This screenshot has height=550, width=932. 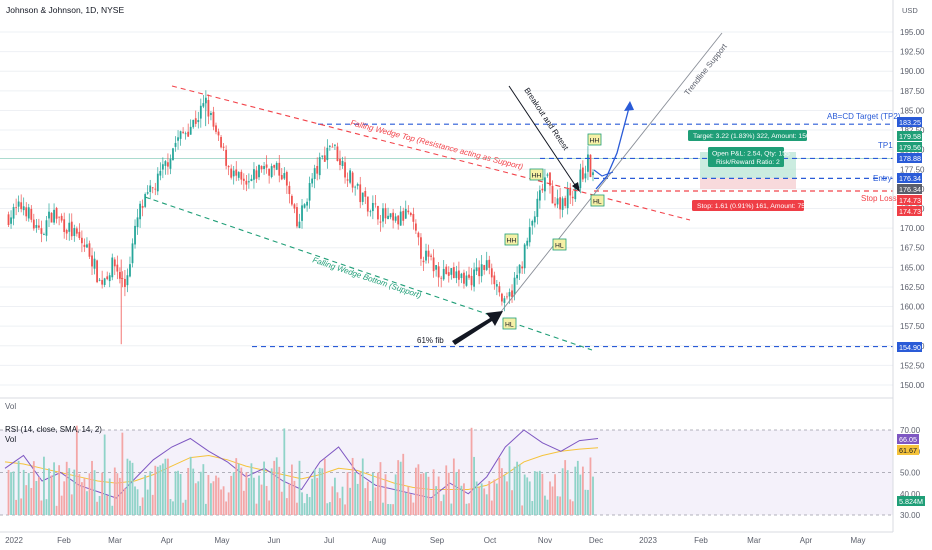 I want to click on breakout-arrow, so click(x=543, y=137).